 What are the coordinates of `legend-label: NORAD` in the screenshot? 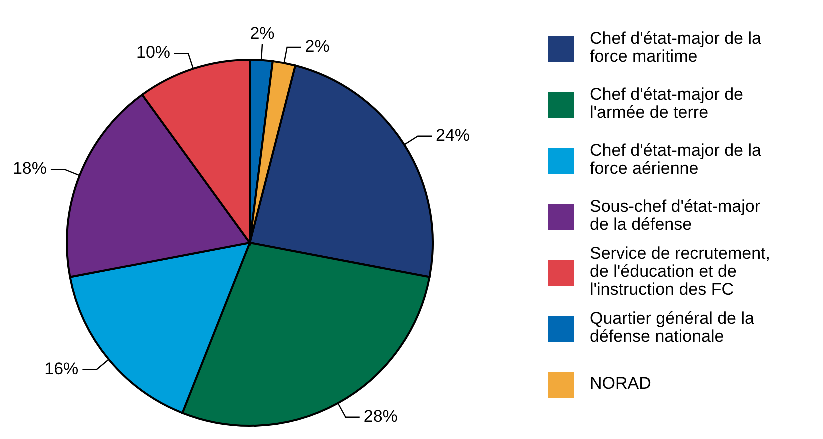 It's located at (621, 384).